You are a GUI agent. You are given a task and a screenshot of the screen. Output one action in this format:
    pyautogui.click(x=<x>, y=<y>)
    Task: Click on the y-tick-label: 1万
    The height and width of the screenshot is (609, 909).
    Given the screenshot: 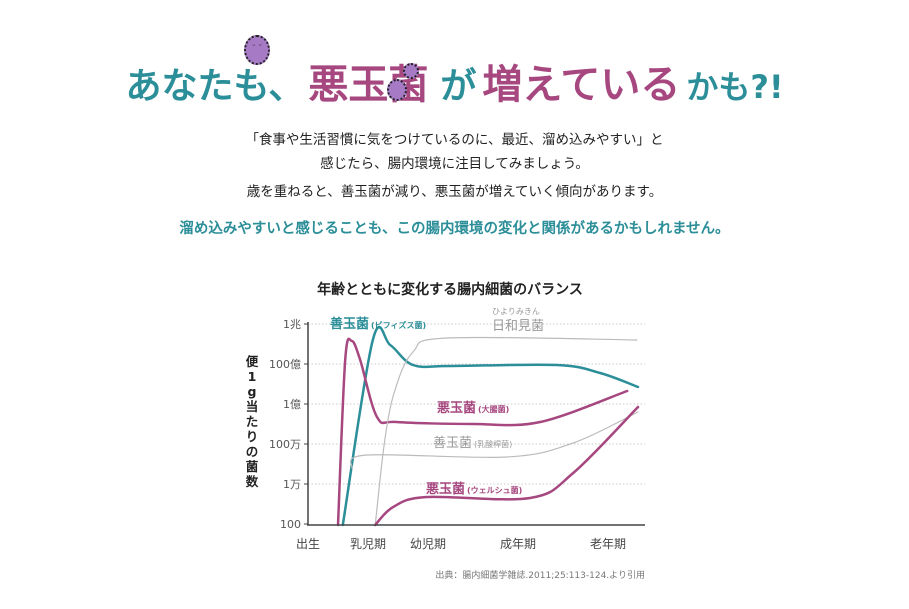 What is the action you would take?
    pyautogui.click(x=292, y=484)
    